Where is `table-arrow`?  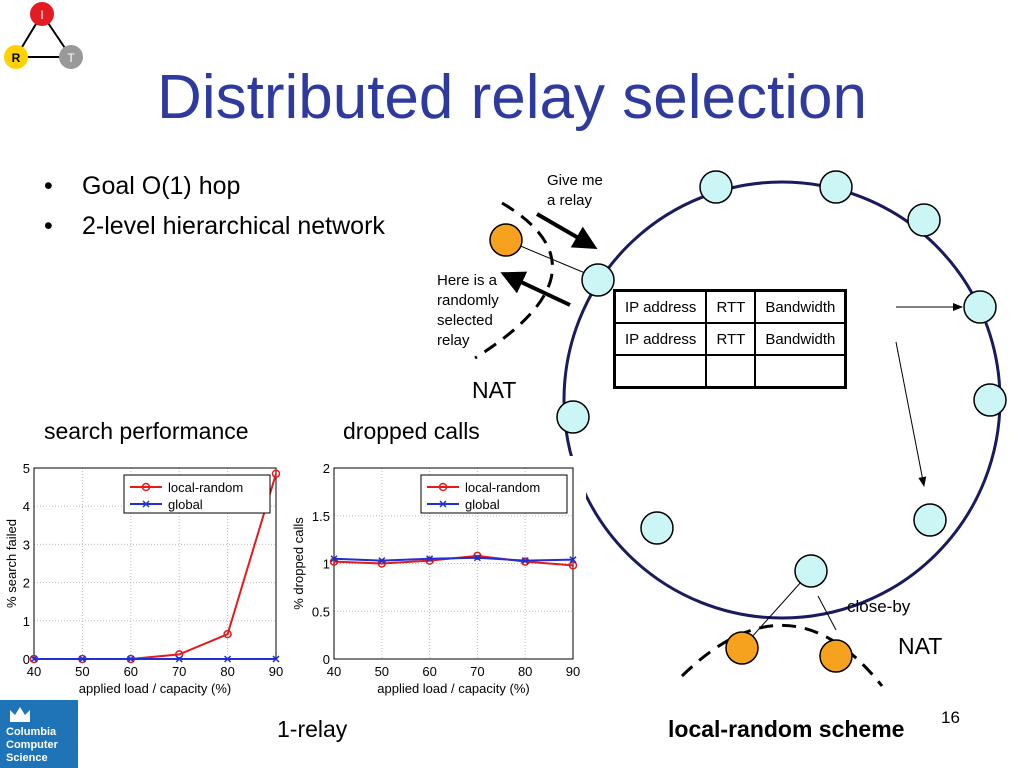 table-arrow is located at coordinates (911, 414).